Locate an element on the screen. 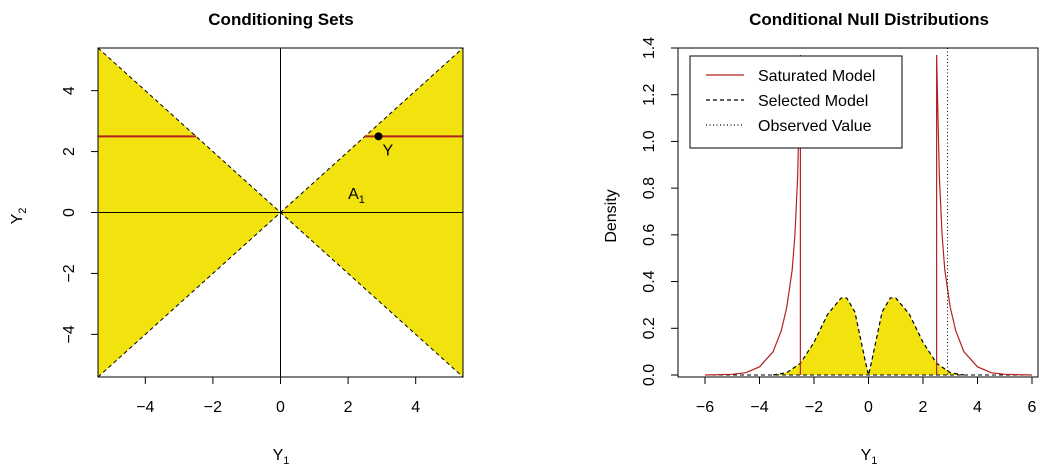 This screenshot has height=471, width=1042. left-x-tick-label: −4 is located at coordinates (145, 407).